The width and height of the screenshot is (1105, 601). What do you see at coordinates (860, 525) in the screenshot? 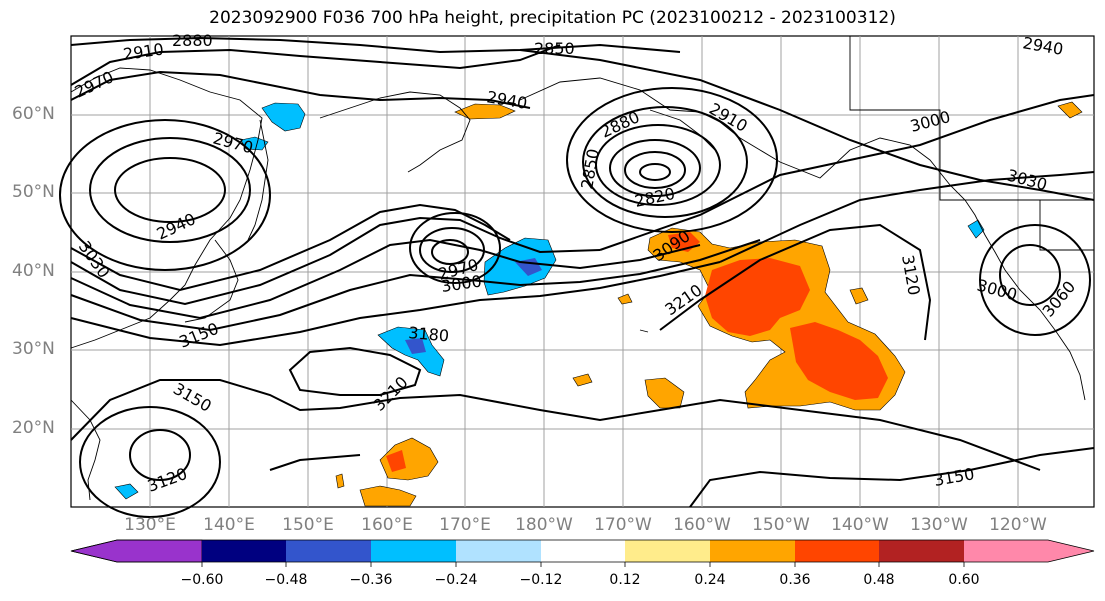
I see `lon-label: 140°W` at bounding box center [860, 525].